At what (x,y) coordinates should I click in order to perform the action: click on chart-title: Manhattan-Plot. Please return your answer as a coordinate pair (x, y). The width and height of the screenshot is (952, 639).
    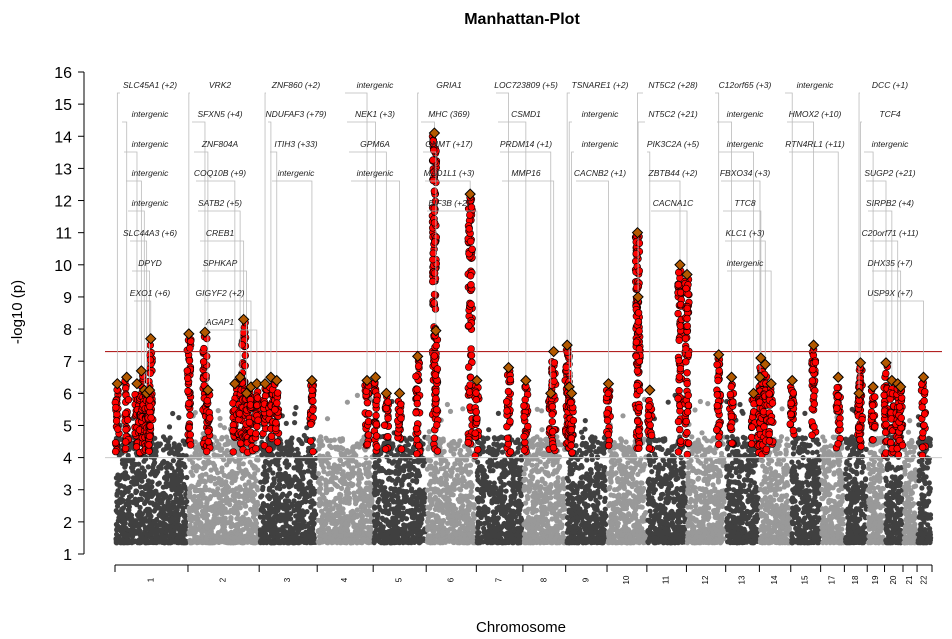
    Looking at the image, I should click on (522, 19).